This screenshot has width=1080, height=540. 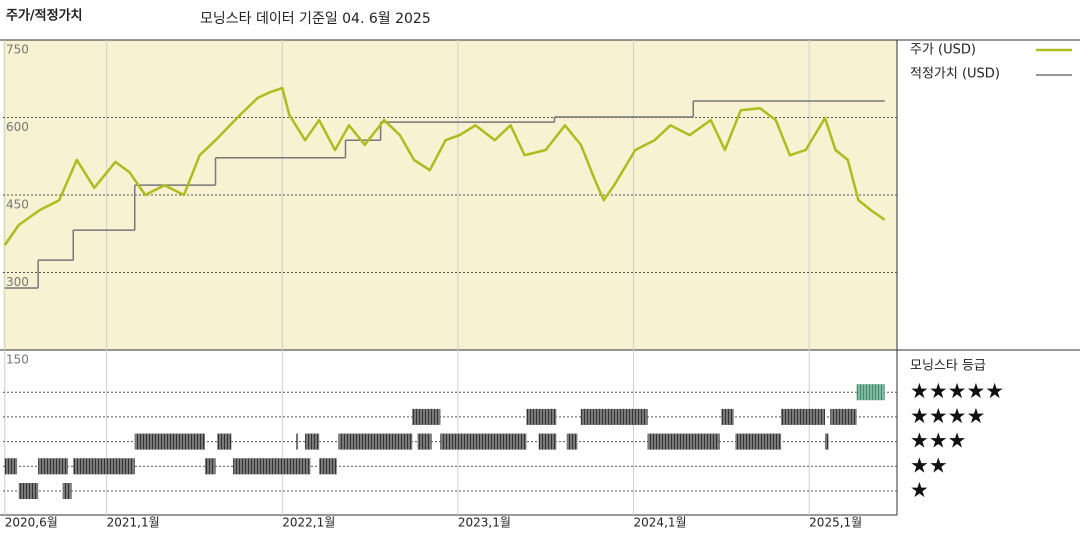 What do you see at coordinates (948, 366) in the screenshot?
I see `rating-title: 모닝스타 등급` at bounding box center [948, 366].